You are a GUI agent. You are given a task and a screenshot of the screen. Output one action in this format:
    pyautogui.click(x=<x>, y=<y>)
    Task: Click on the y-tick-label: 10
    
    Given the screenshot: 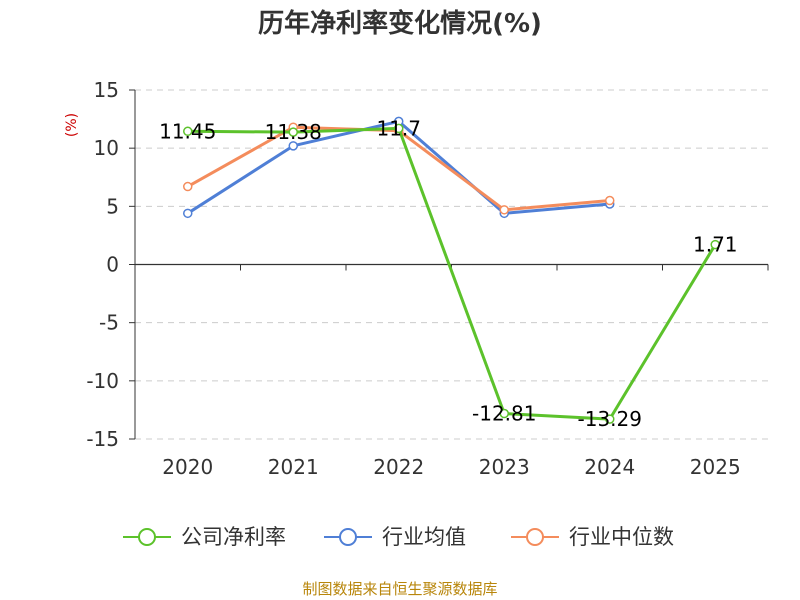 What is the action you would take?
    pyautogui.click(x=106, y=148)
    